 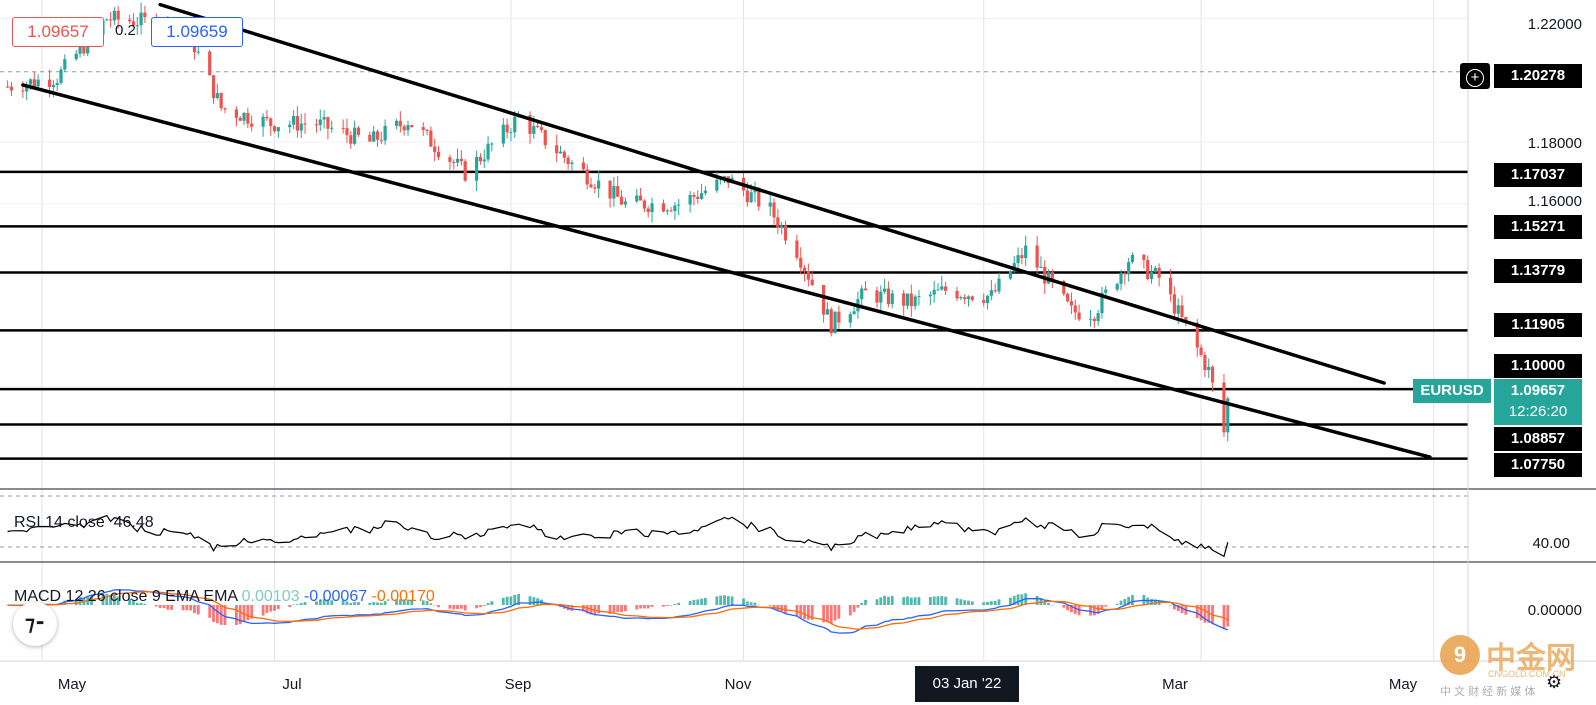 I want to click on price-tick: 1.16000, so click(x=1554, y=201).